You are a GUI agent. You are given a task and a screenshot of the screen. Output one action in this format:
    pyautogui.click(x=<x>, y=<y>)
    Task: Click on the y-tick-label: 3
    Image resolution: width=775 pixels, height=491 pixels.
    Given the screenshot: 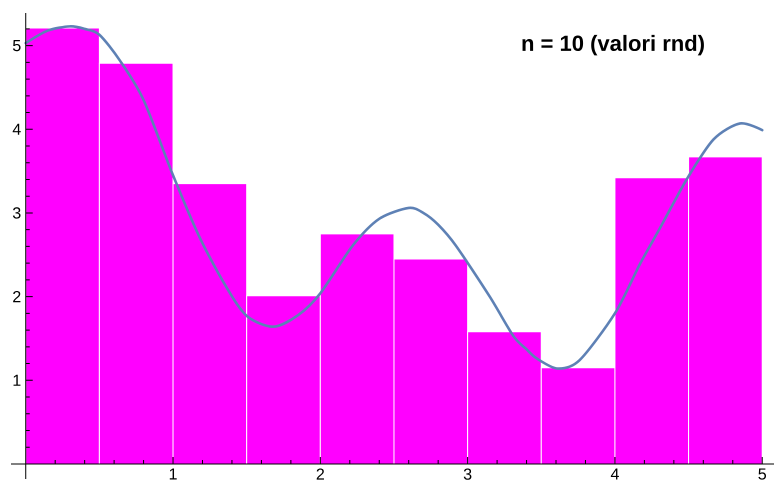 What is the action you would take?
    pyautogui.click(x=16, y=213)
    